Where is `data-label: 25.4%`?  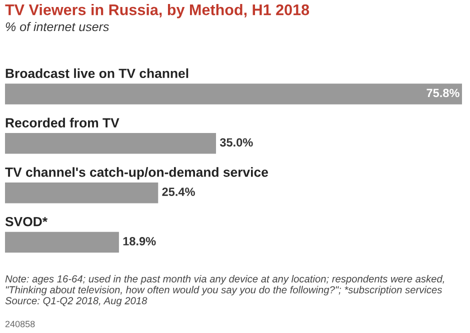 data-label: 25.4% is located at coordinates (178, 192).